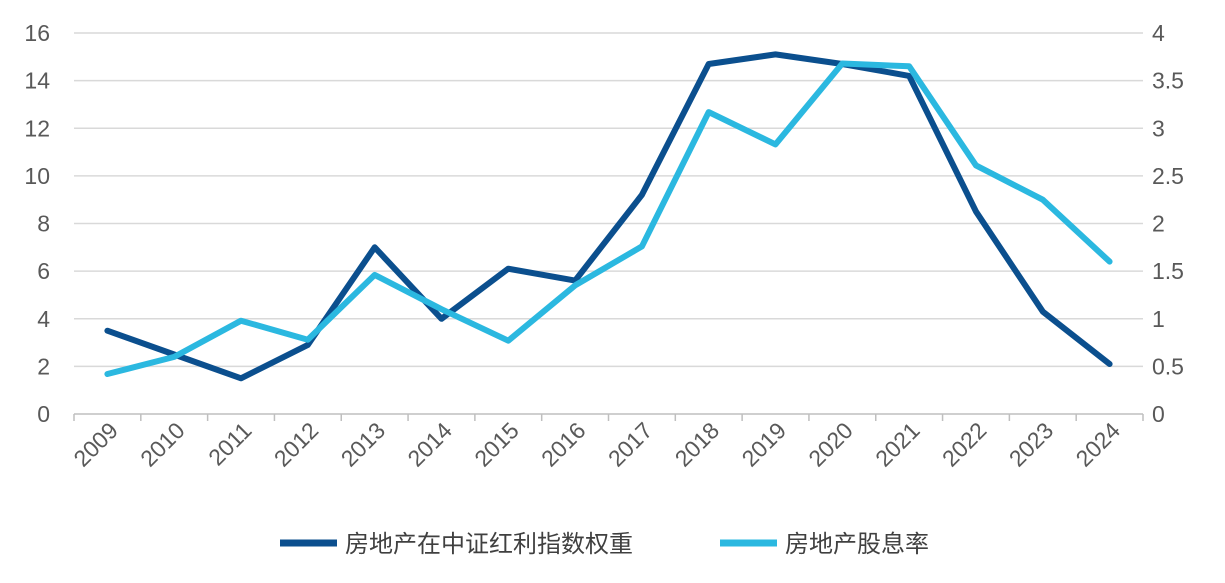 Image resolution: width=1225 pixels, height=583 pixels. I want to click on x-tick-label: 2010, so click(162, 444).